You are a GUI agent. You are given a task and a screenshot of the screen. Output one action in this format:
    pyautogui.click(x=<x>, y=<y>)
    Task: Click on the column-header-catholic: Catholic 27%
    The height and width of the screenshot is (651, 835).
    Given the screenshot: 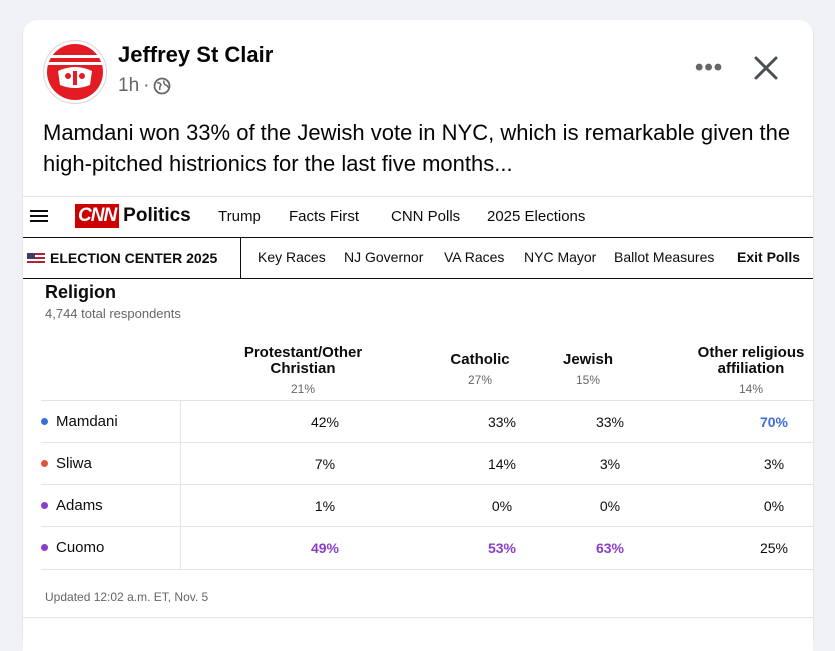 What is the action you would take?
    pyautogui.click(x=480, y=370)
    